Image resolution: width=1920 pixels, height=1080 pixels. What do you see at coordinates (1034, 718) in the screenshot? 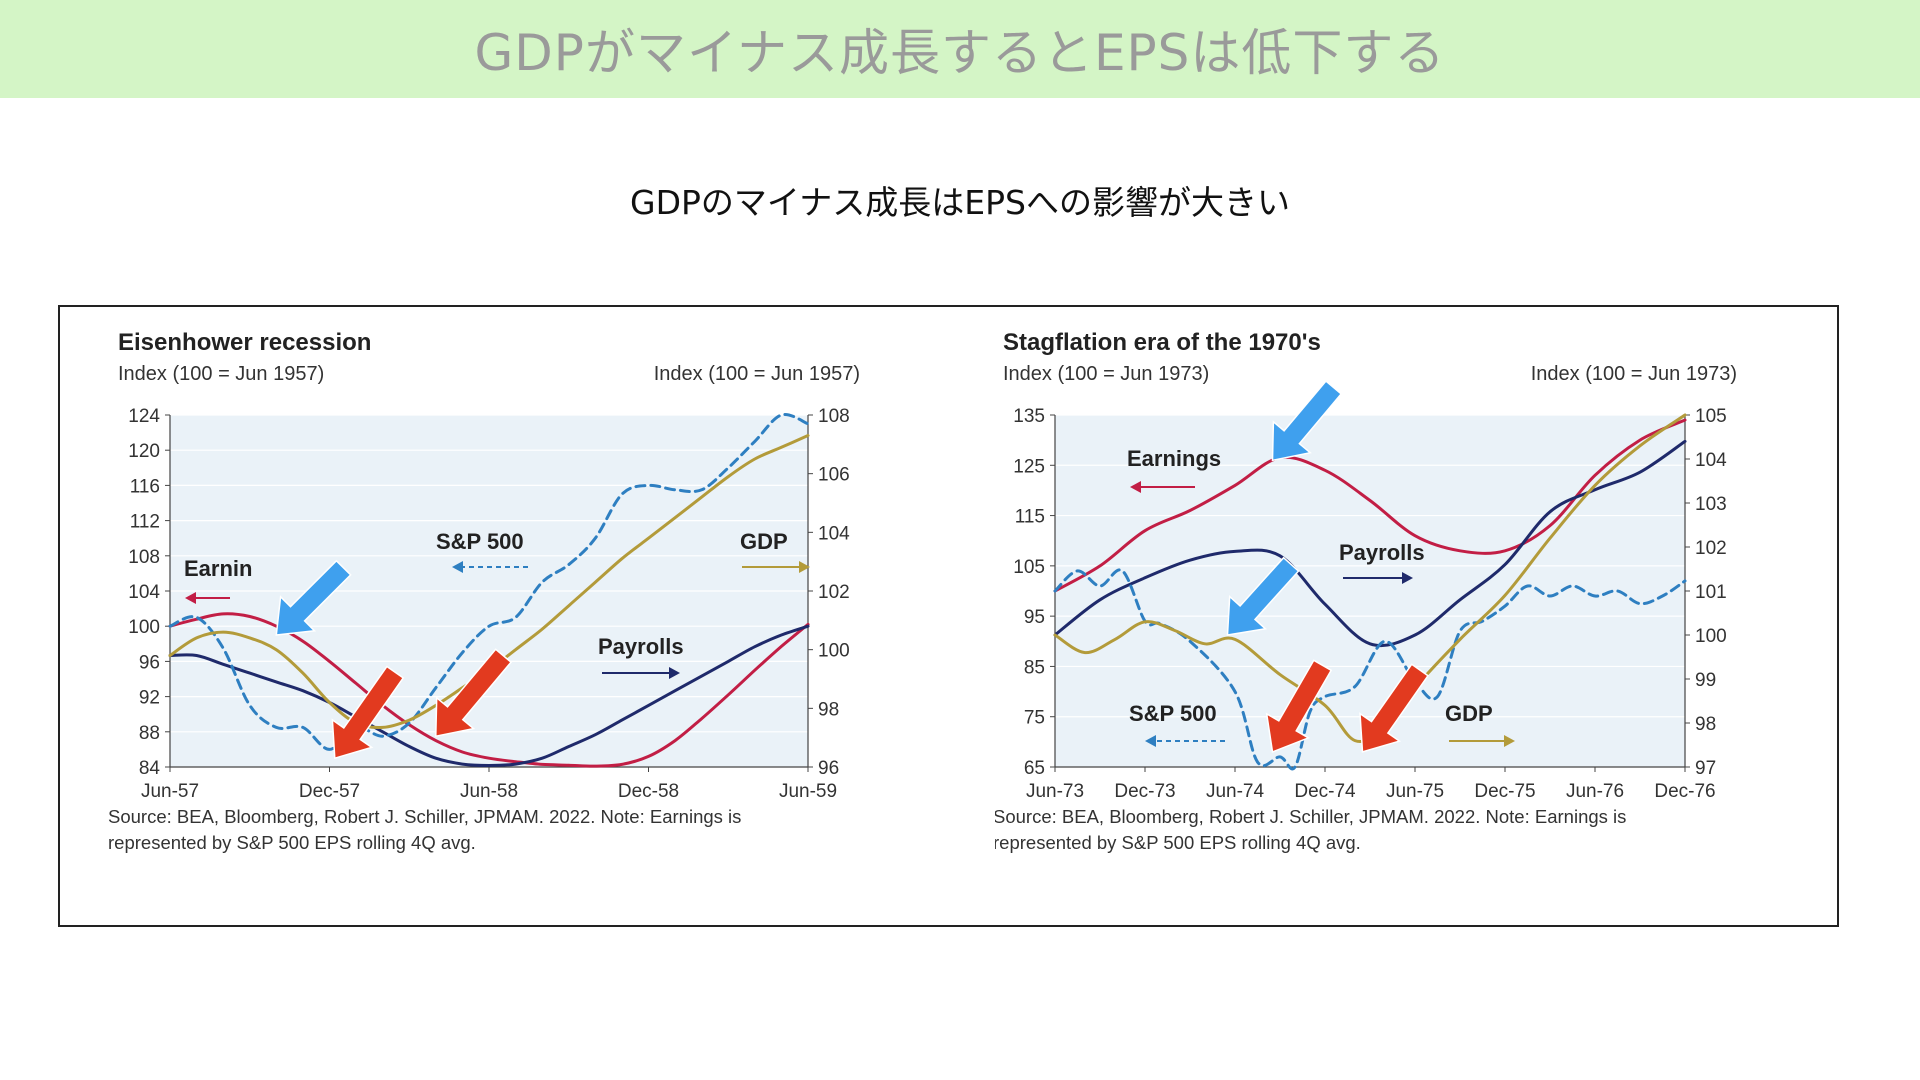
I see `left-tick-label: 75` at bounding box center [1034, 718].